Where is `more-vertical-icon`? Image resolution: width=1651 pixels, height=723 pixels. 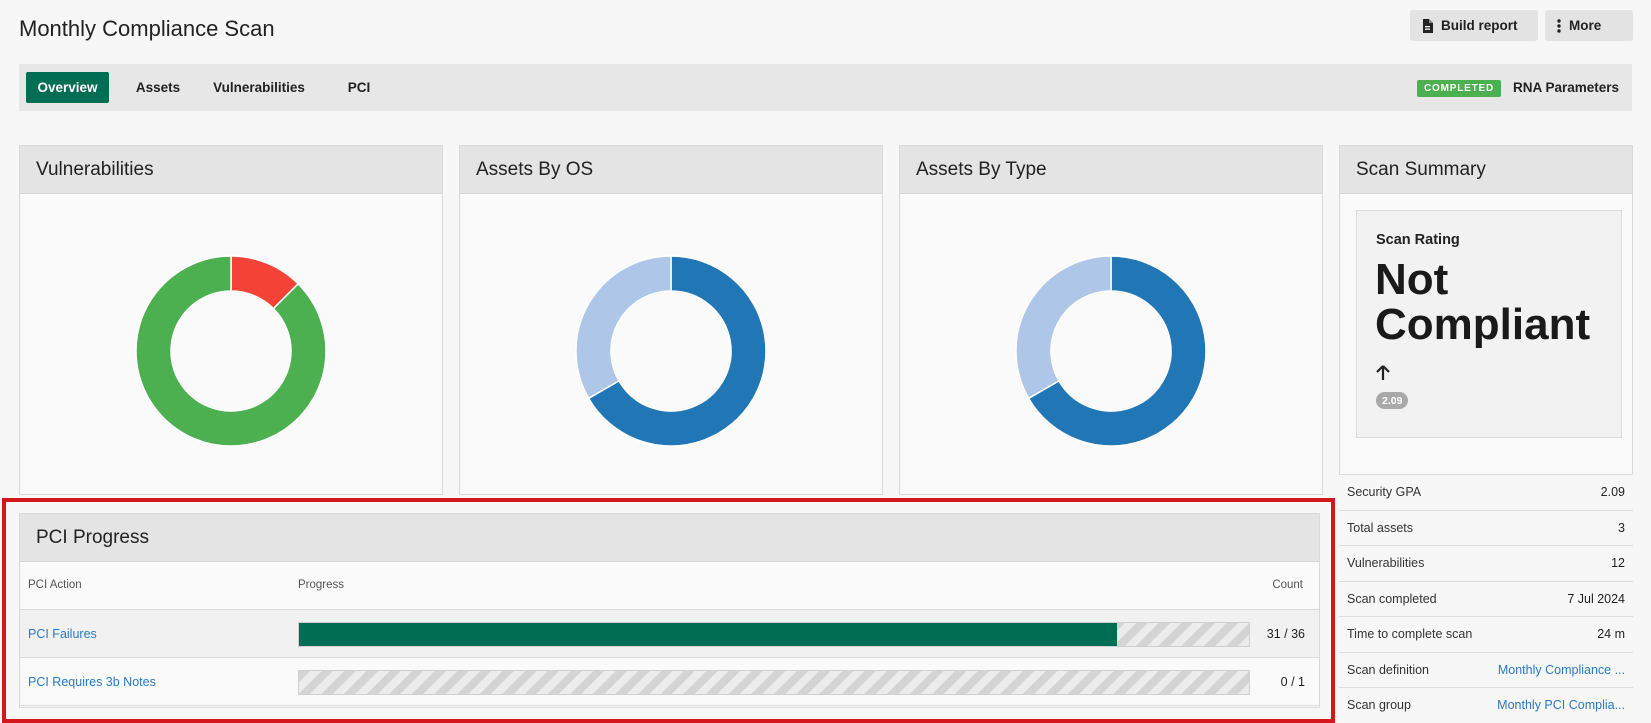
more-vertical-icon is located at coordinates (1559, 25).